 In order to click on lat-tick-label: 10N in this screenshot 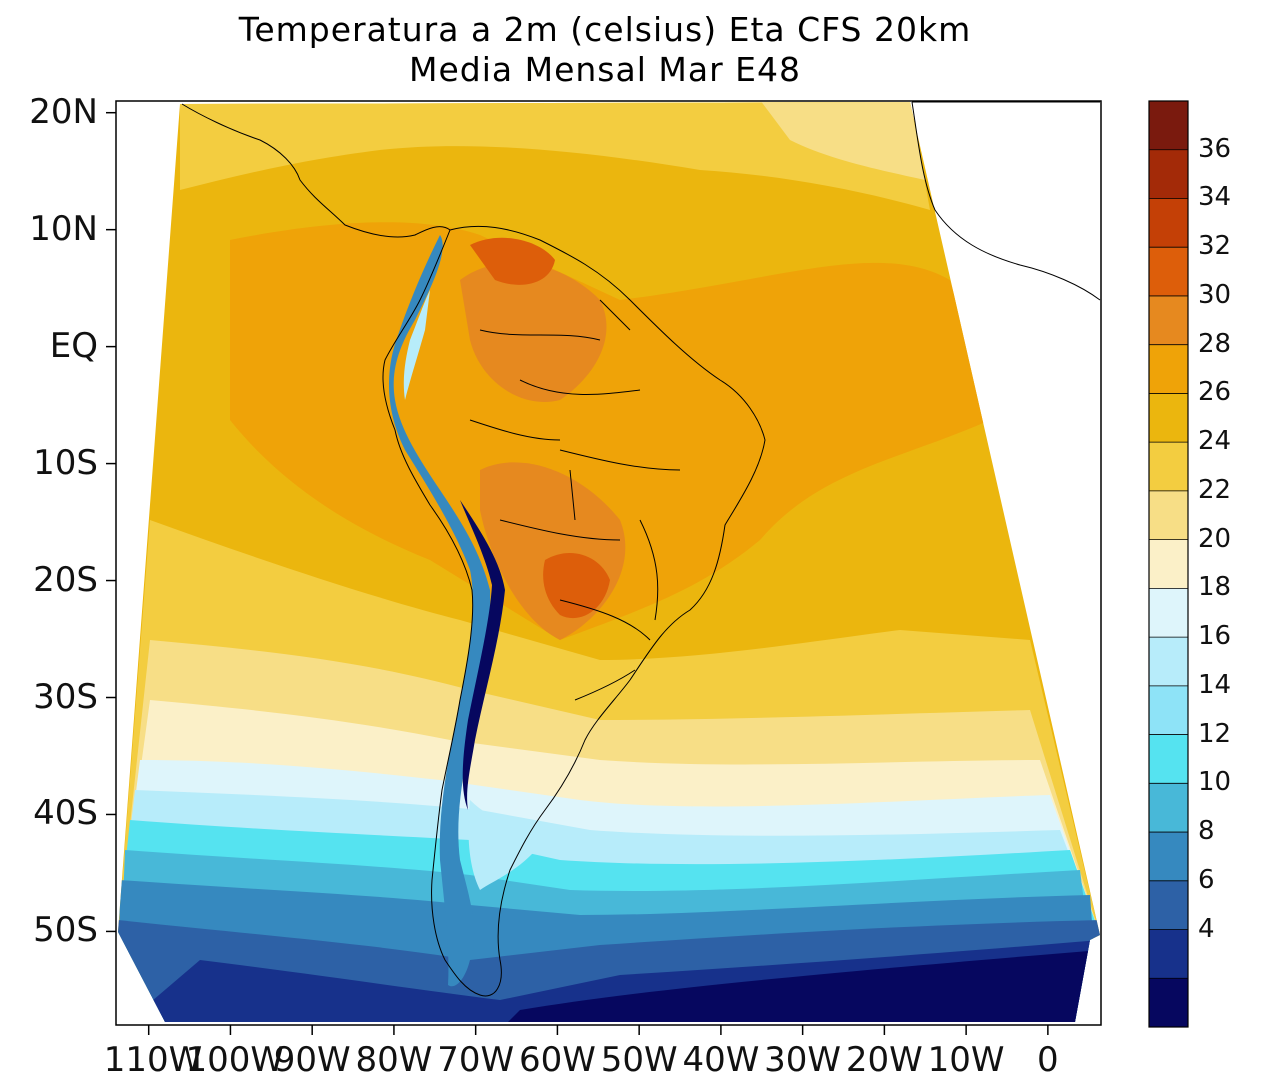, I will do `click(63, 228)`.